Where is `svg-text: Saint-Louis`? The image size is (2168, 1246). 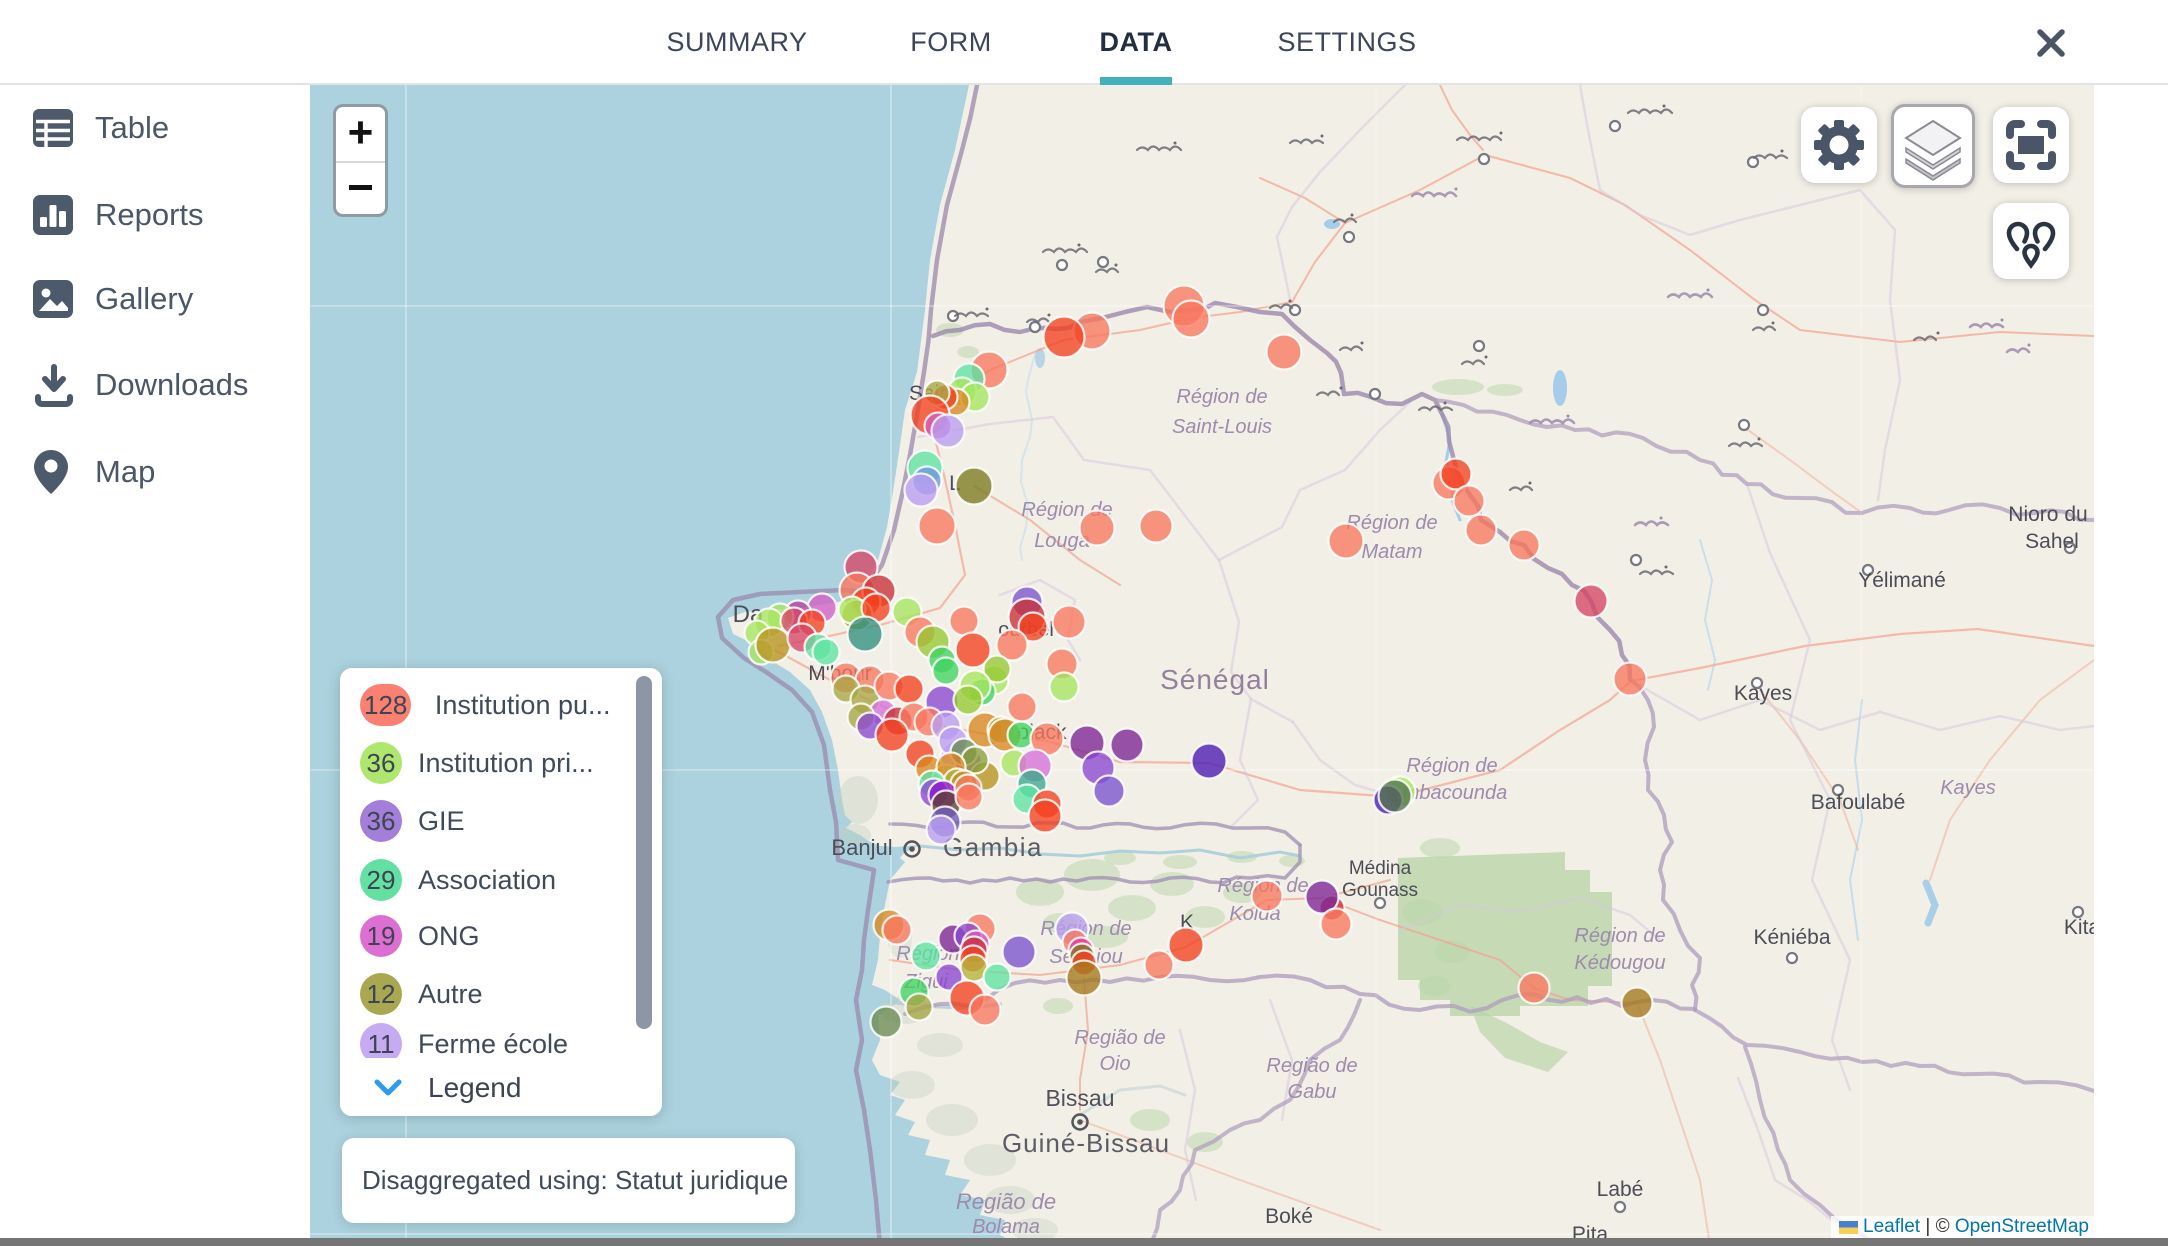
svg-text: Saint-Louis is located at coordinates (1222, 427).